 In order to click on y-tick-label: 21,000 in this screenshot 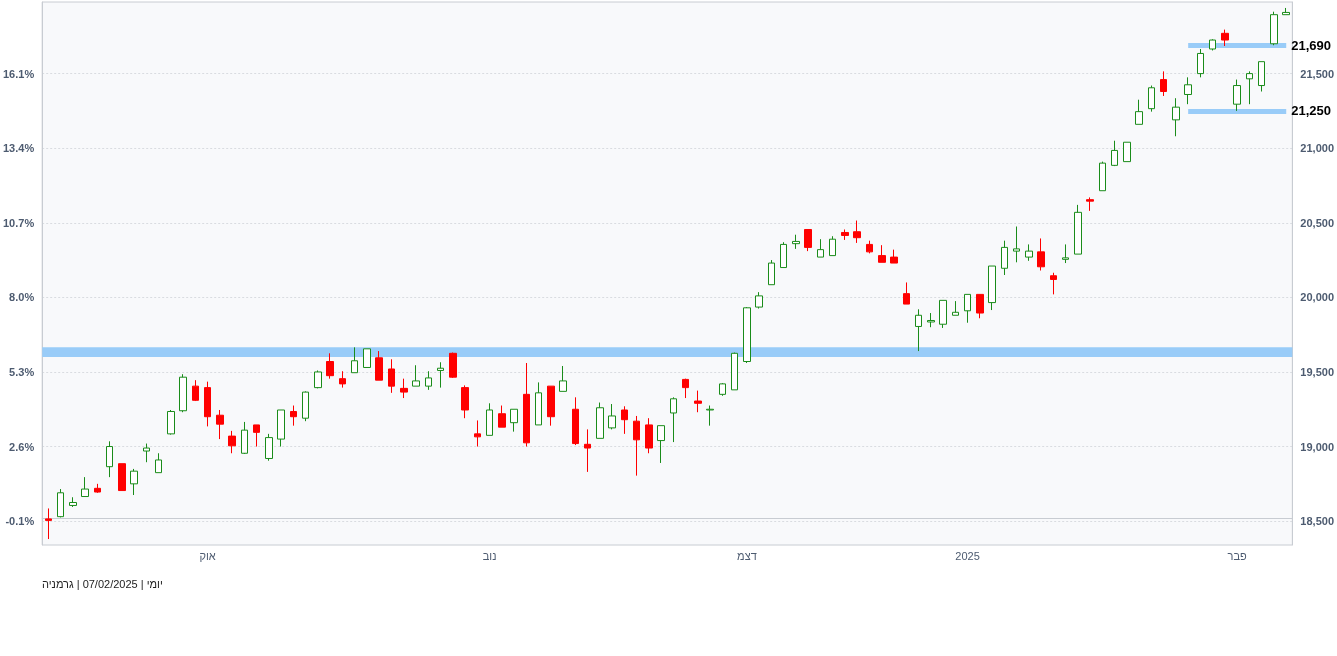, I will do `click(1317, 148)`.